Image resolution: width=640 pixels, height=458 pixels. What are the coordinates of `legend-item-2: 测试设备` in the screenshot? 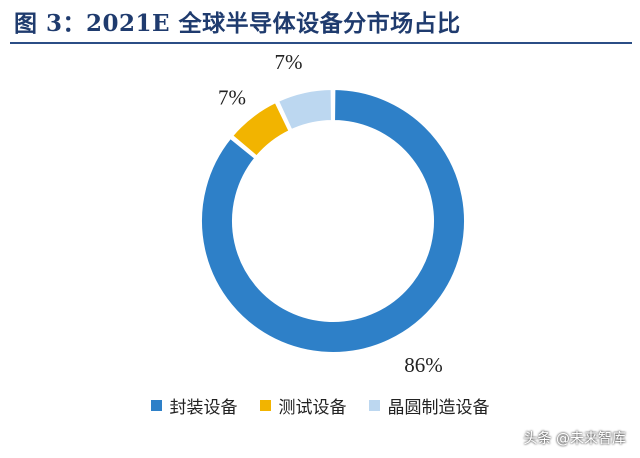 It's located at (303, 405).